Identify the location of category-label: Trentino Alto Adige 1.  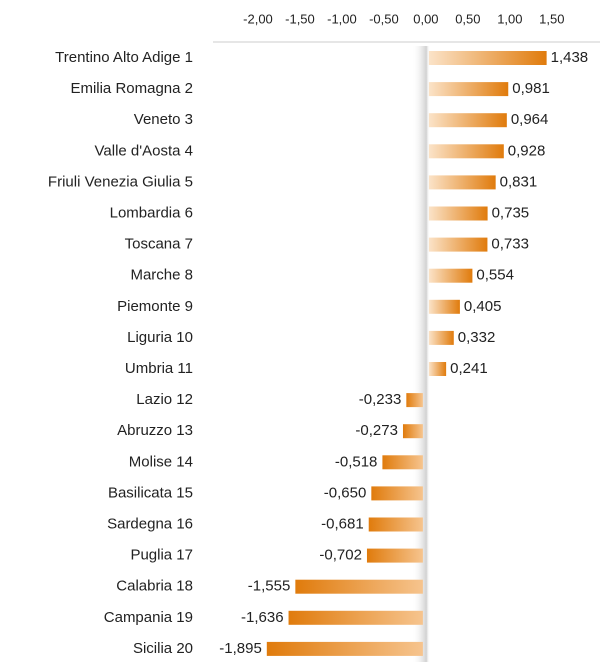
(124, 57).